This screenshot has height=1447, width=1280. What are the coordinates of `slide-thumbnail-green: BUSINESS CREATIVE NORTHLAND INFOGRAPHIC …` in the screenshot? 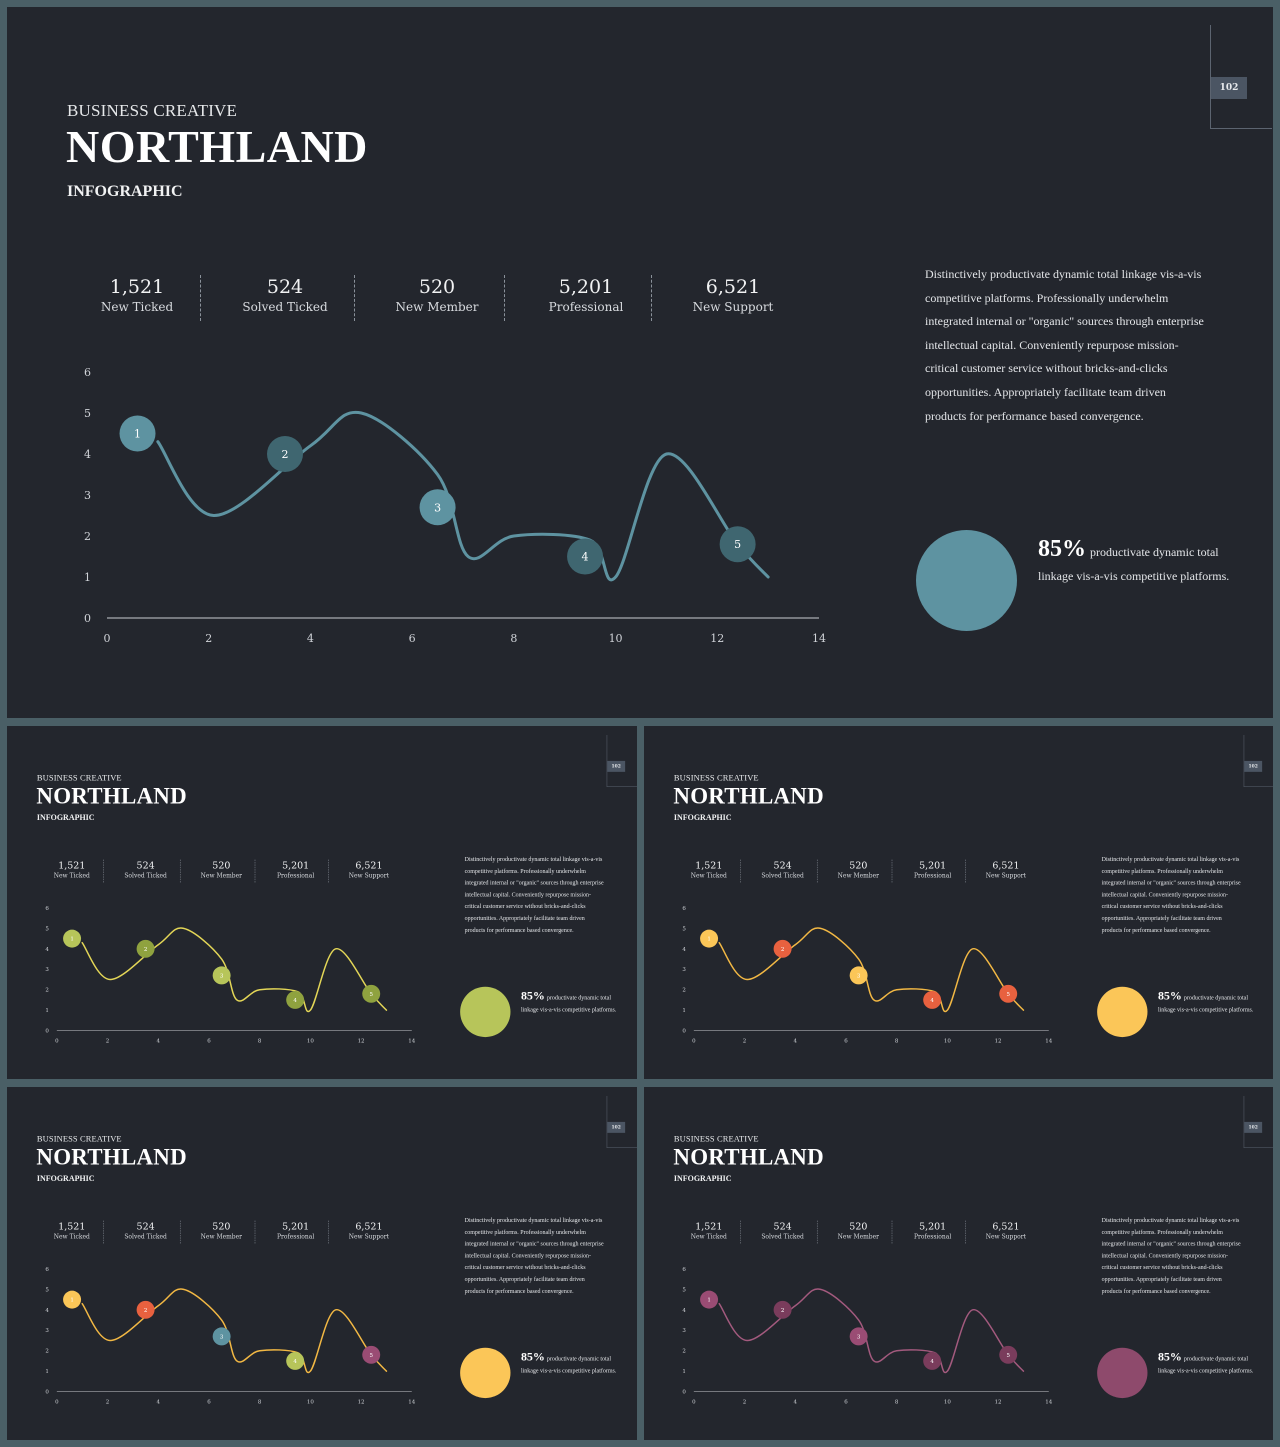 It's located at (322, 902).